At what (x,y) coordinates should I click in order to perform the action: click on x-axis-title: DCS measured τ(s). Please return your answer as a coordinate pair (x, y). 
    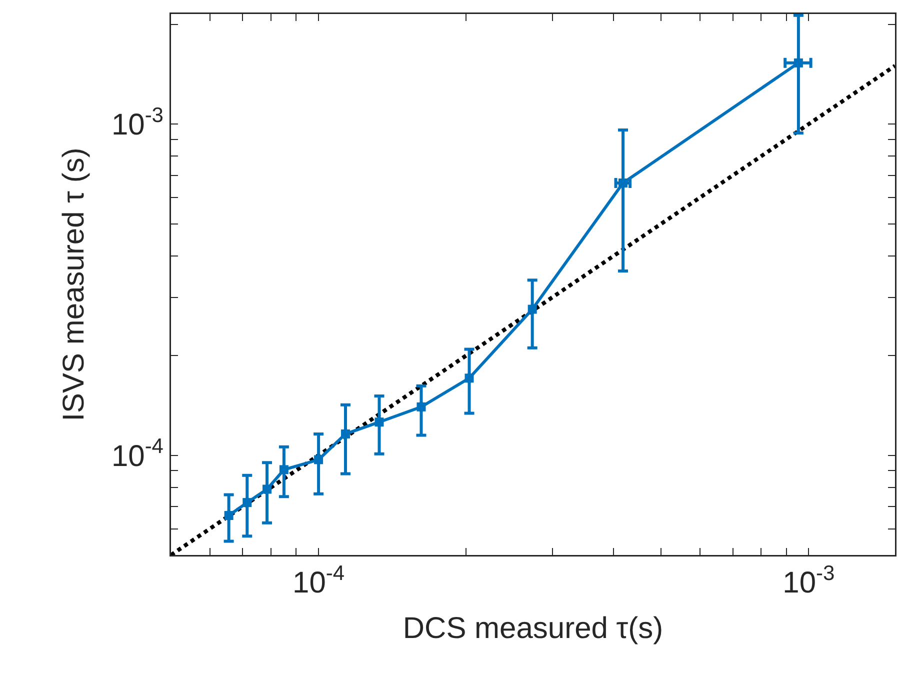
    Looking at the image, I should click on (533, 628).